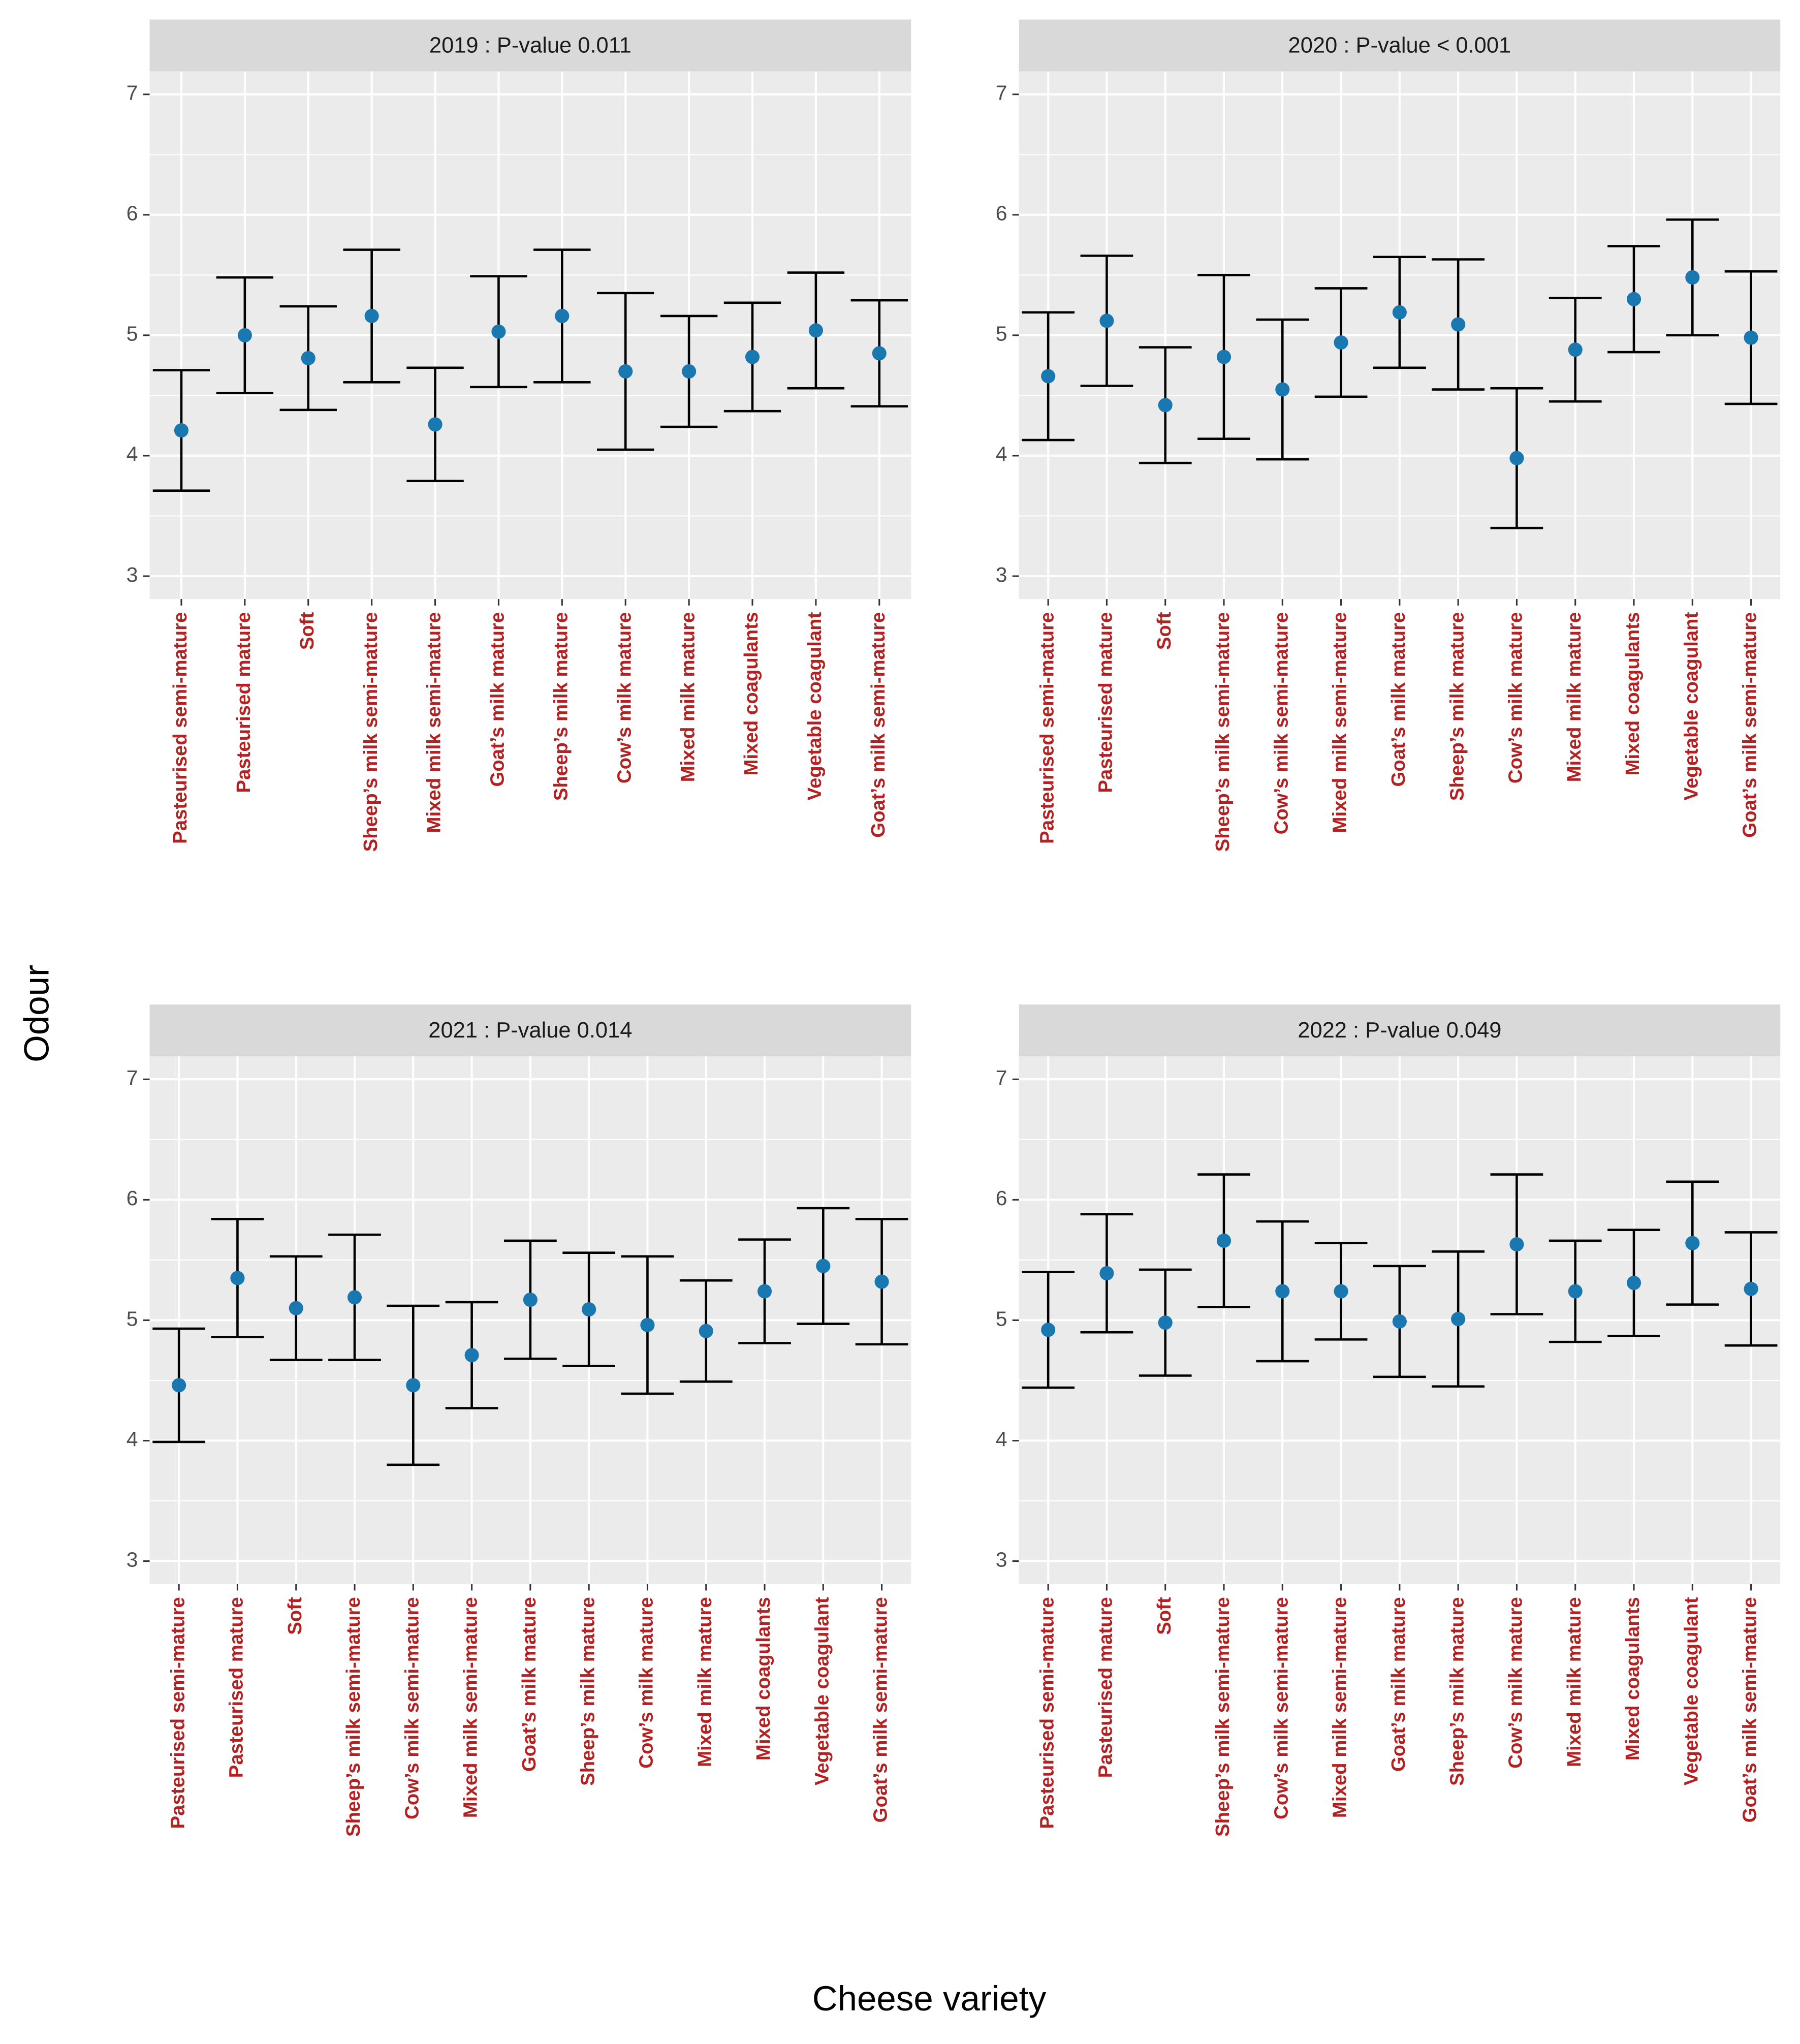 Image resolution: width=1800 pixels, height=2044 pixels. I want to click on x-tick-label: Pasteurised semi-mature, so click(1047, 728).